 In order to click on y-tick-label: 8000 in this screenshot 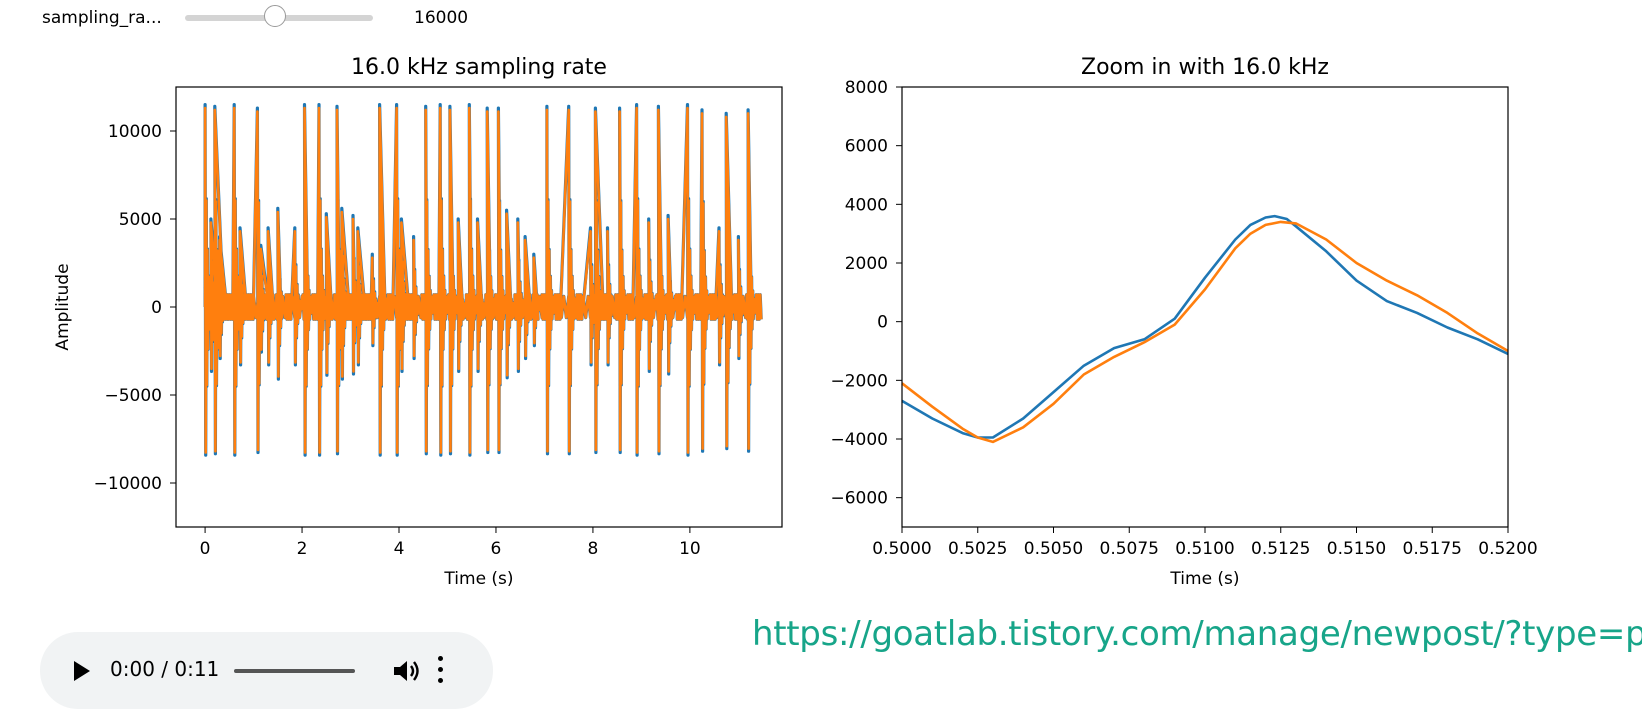, I will do `click(866, 88)`.